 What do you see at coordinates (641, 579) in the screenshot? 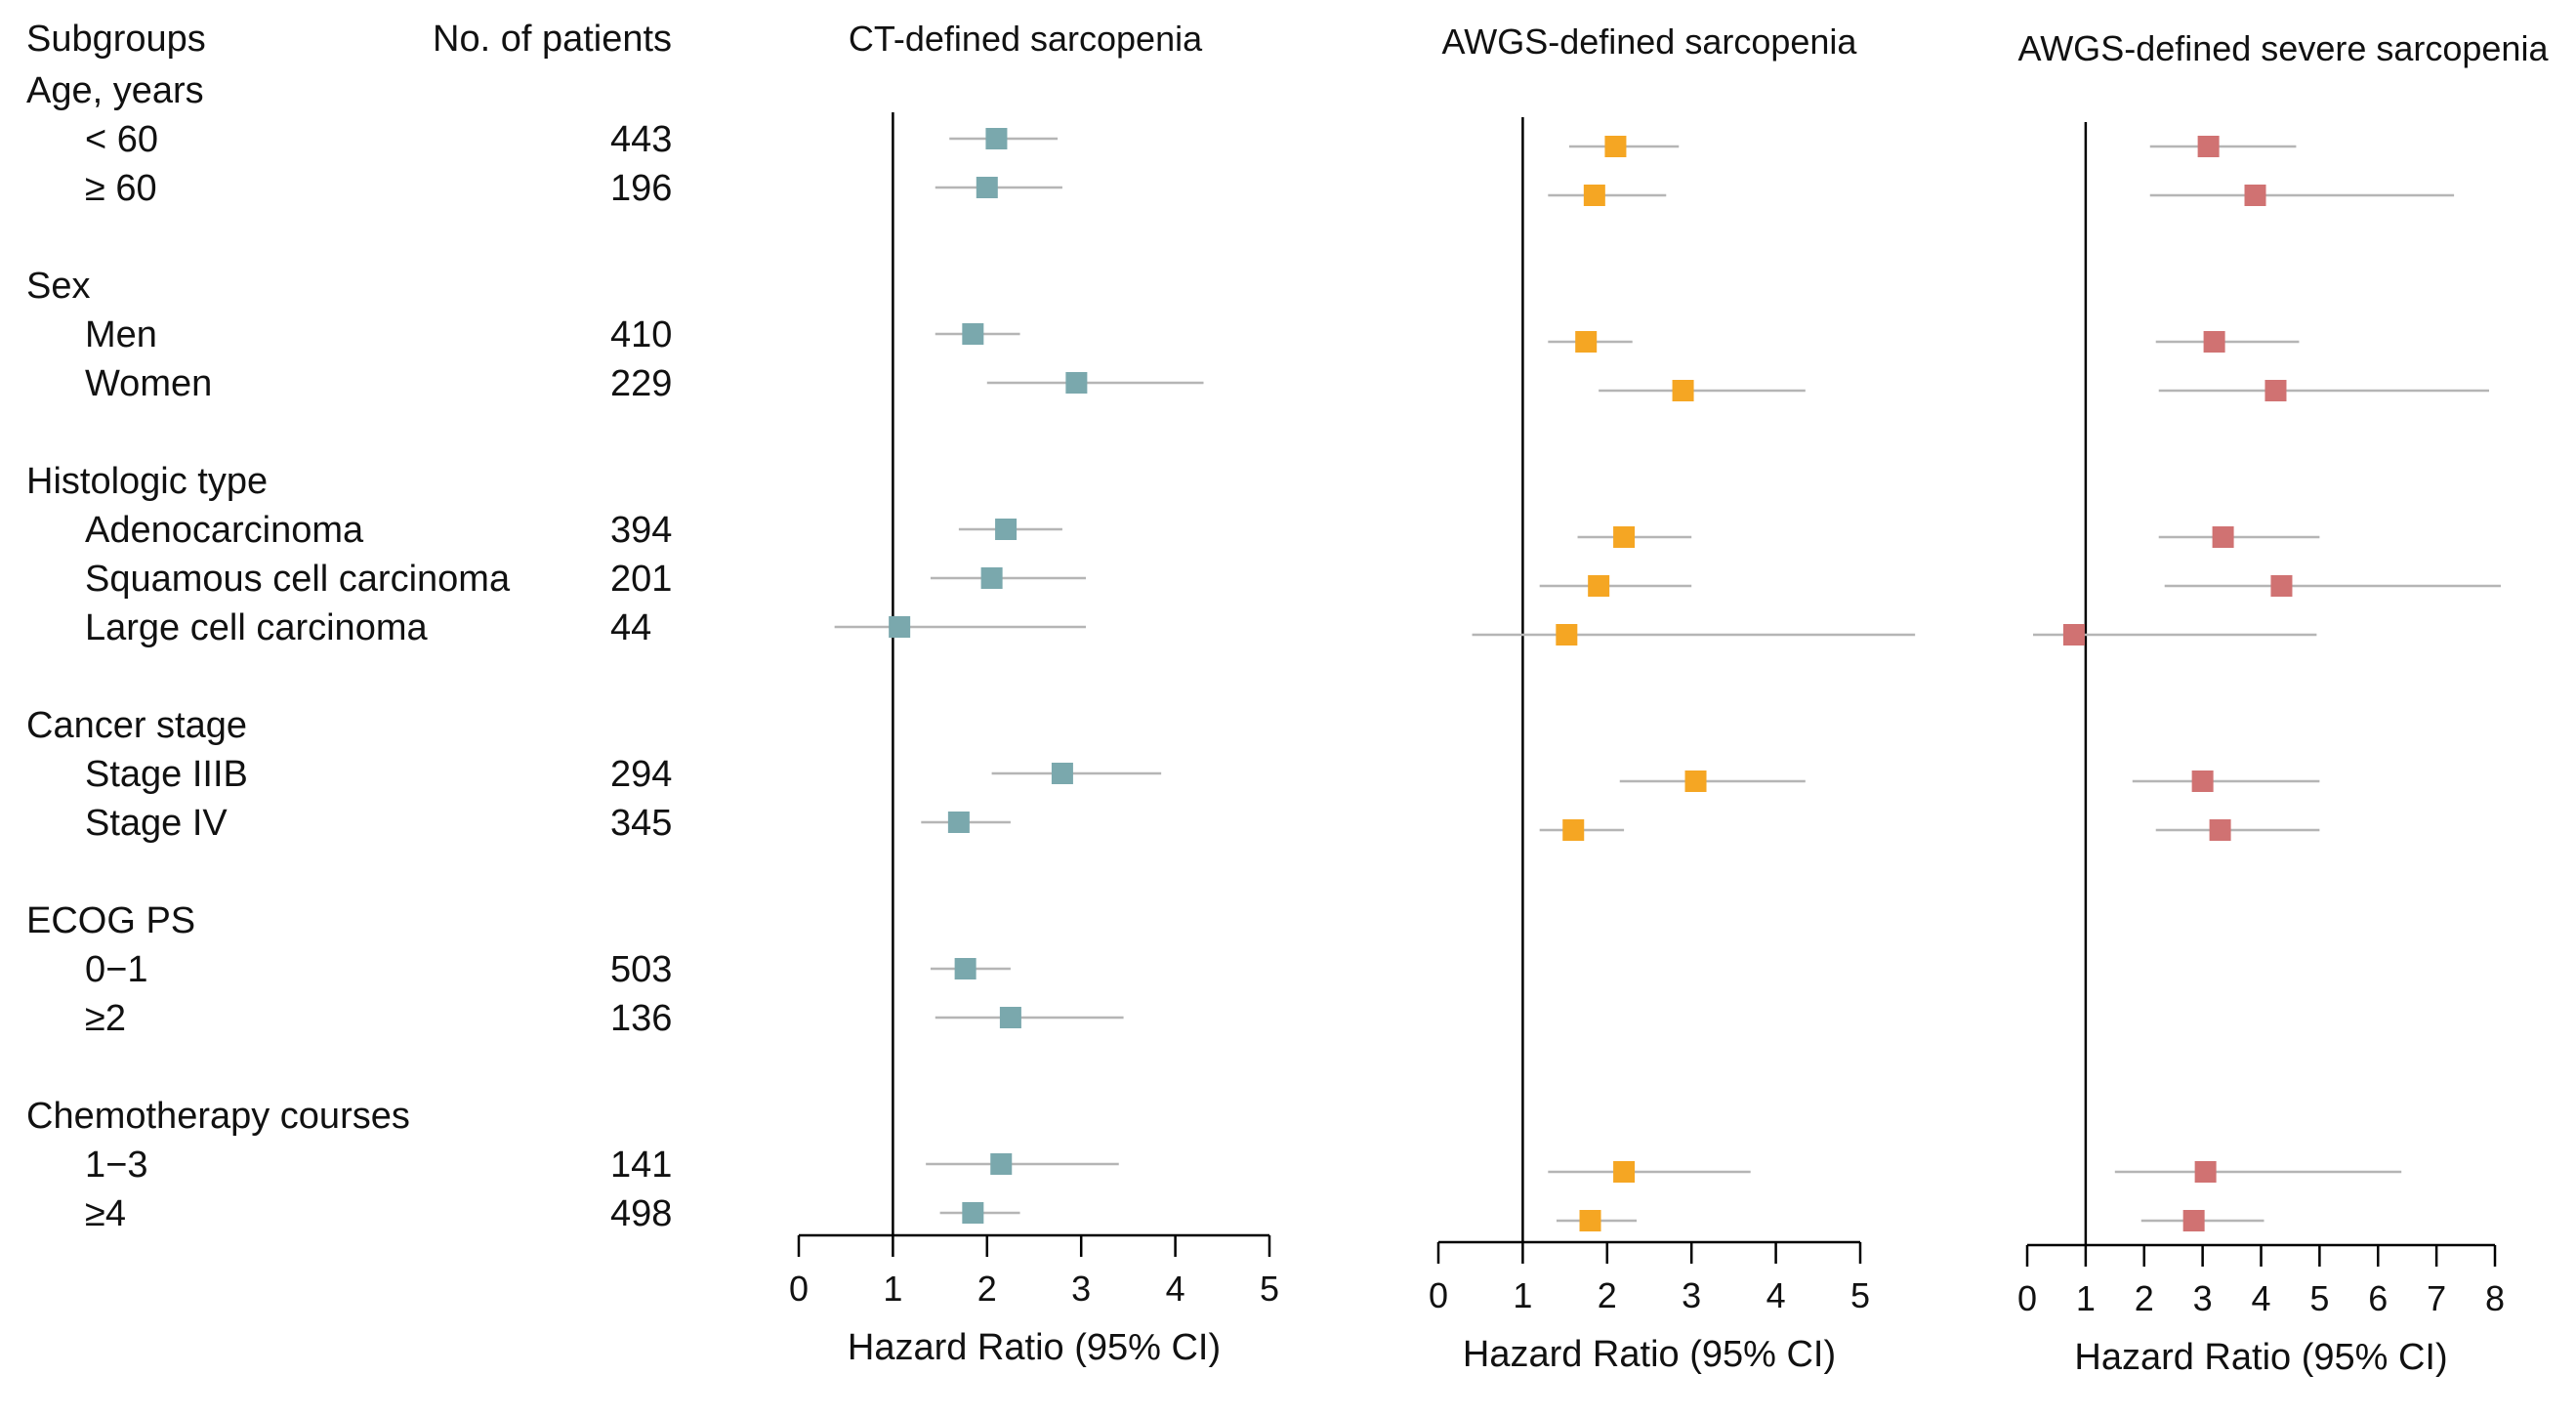
I see `patient-count: 201` at bounding box center [641, 579].